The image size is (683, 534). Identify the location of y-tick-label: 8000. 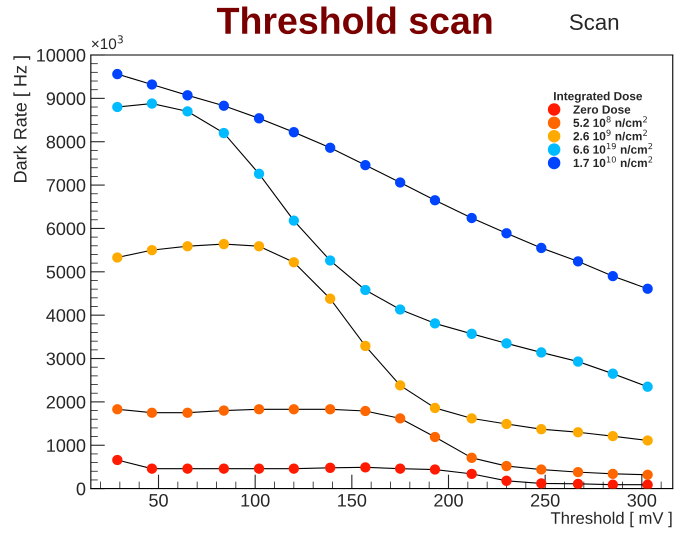
(66, 142).